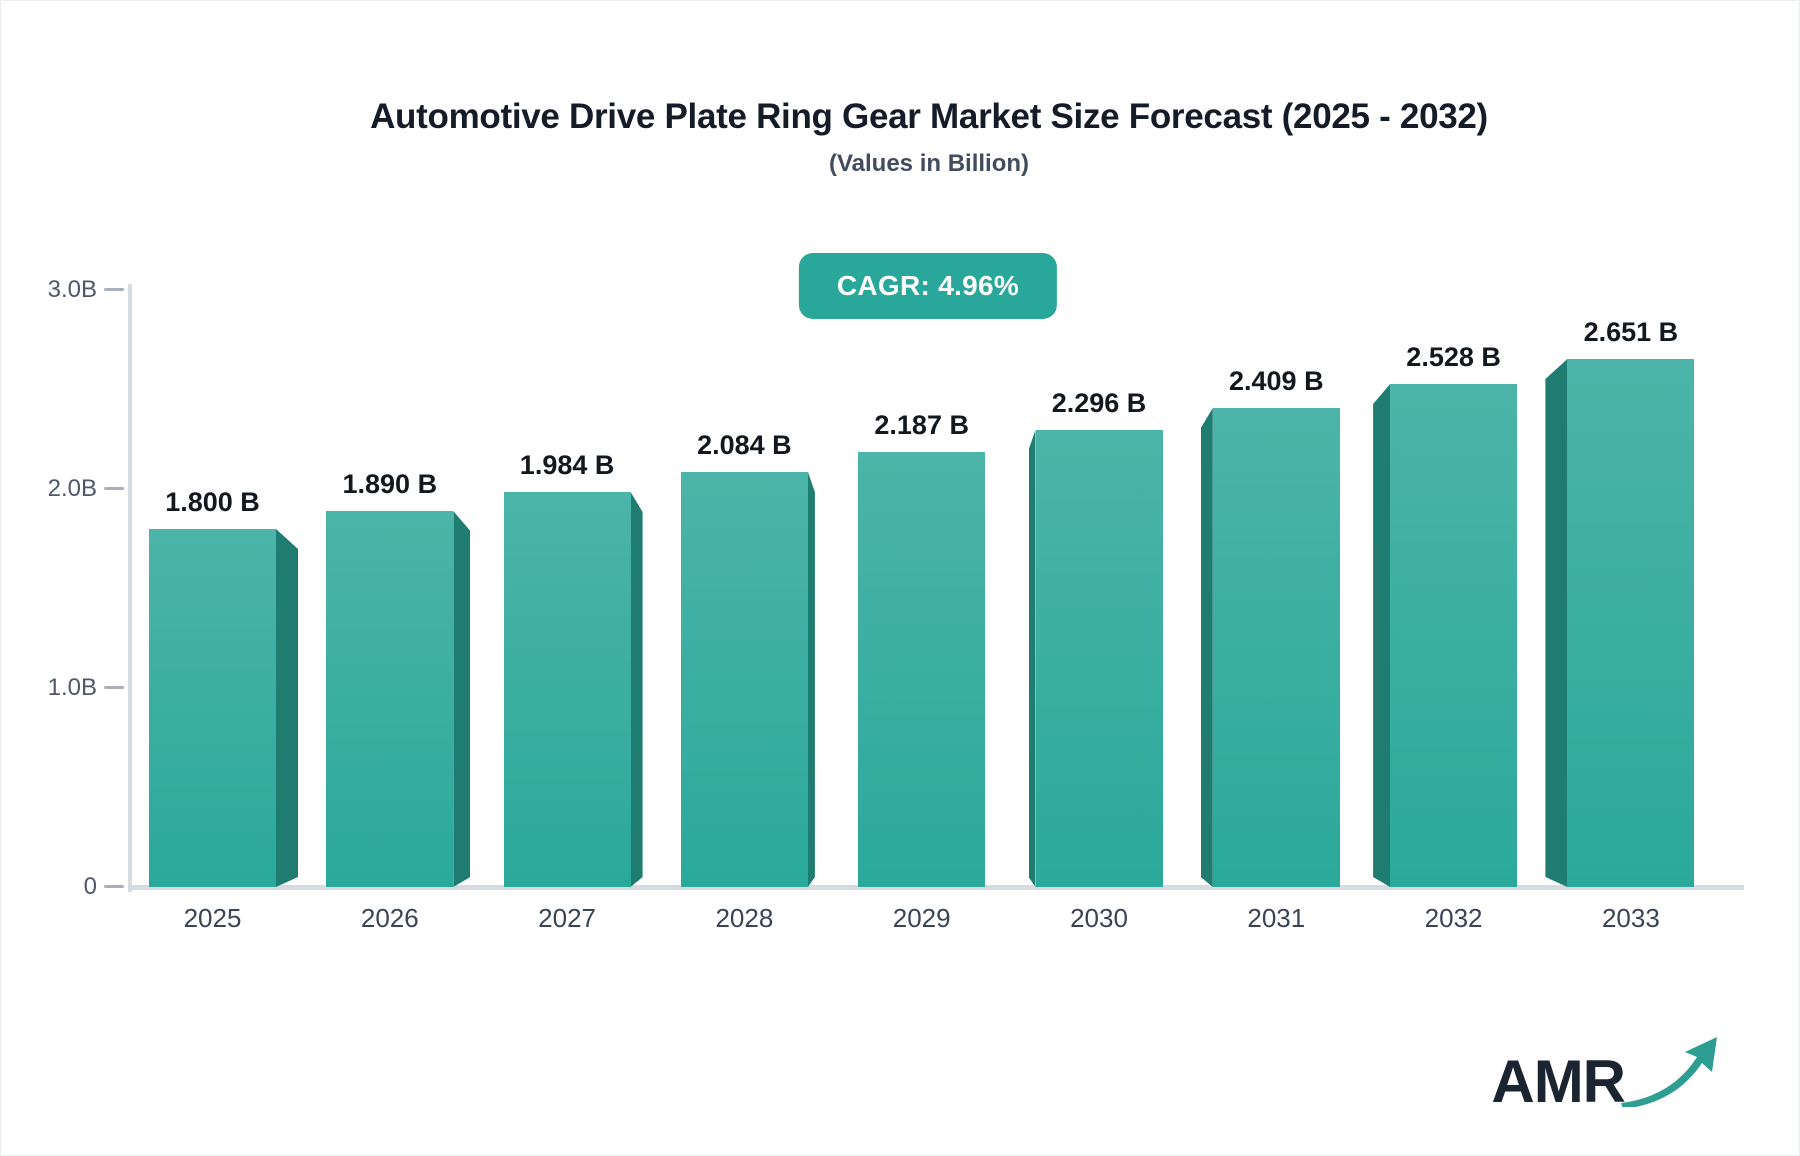 This screenshot has width=1800, height=1156. What do you see at coordinates (72, 289) in the screenshot?
I see `y-tick-label: 3.0B` at bounding box center [72, 289].